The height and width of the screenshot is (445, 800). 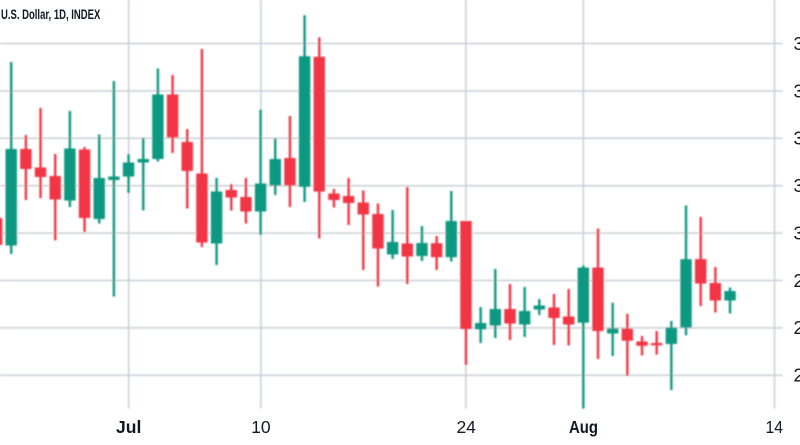 I want to click on svg-text: Aug, so click(x=583, y=427).